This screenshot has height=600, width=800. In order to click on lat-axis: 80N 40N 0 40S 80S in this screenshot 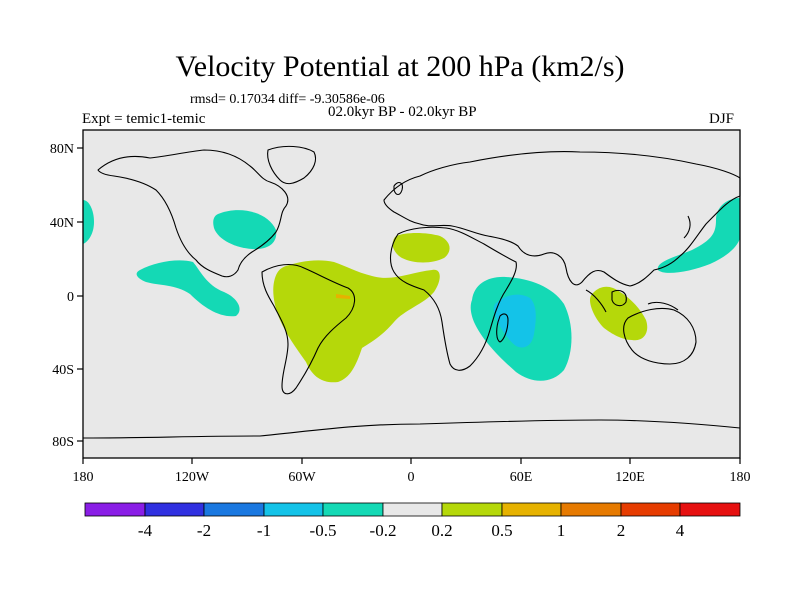, I will do `click(66, 296)`.